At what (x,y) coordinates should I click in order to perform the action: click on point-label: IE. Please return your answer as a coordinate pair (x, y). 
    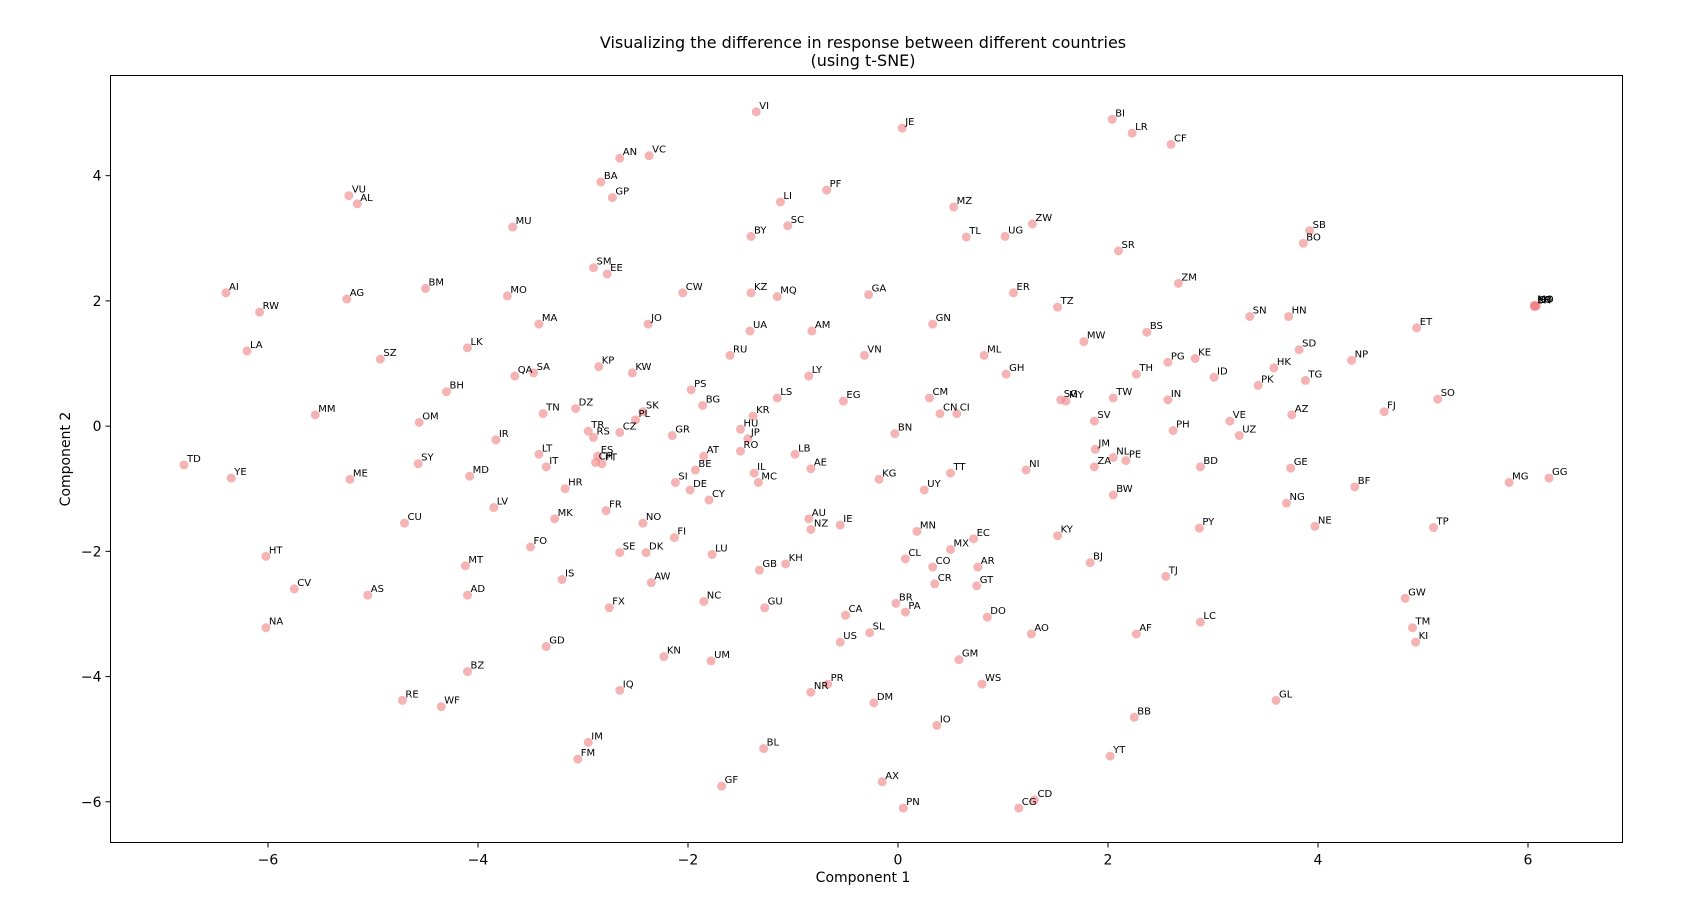
    Looking at the image, I should click on (847, 519).